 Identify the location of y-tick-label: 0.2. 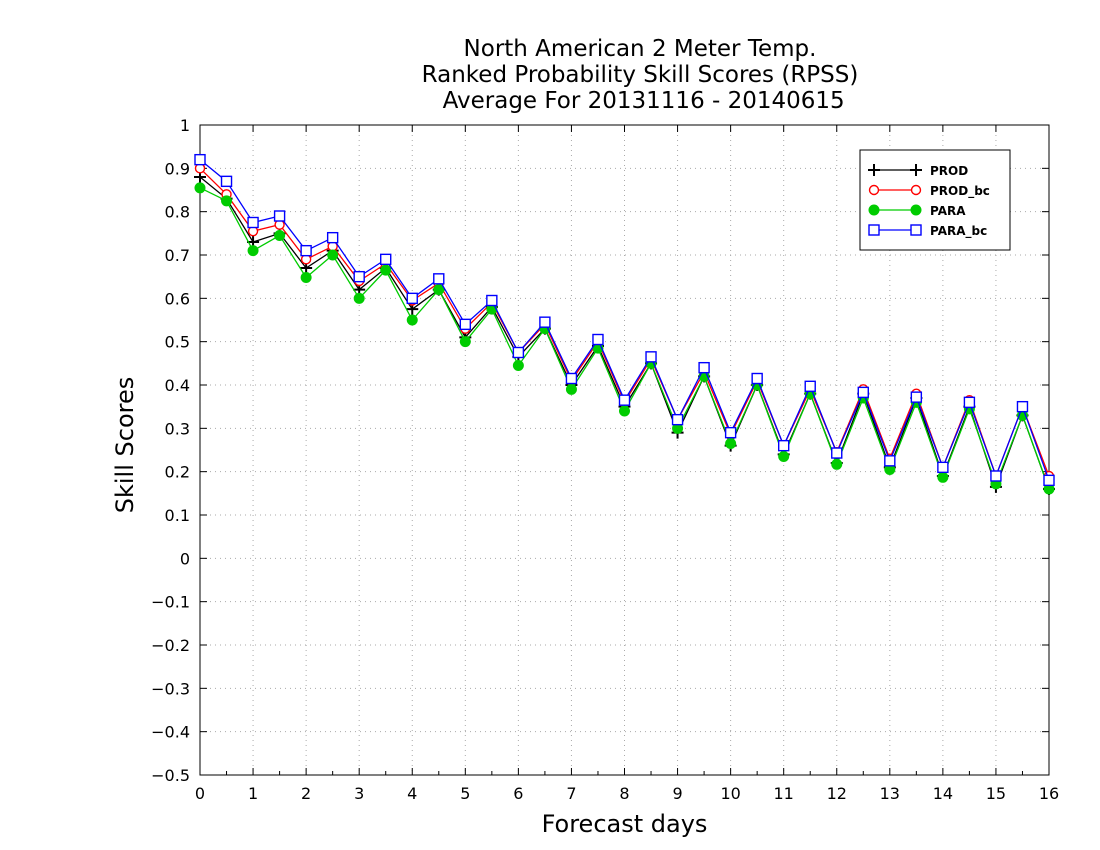
(177, 472).